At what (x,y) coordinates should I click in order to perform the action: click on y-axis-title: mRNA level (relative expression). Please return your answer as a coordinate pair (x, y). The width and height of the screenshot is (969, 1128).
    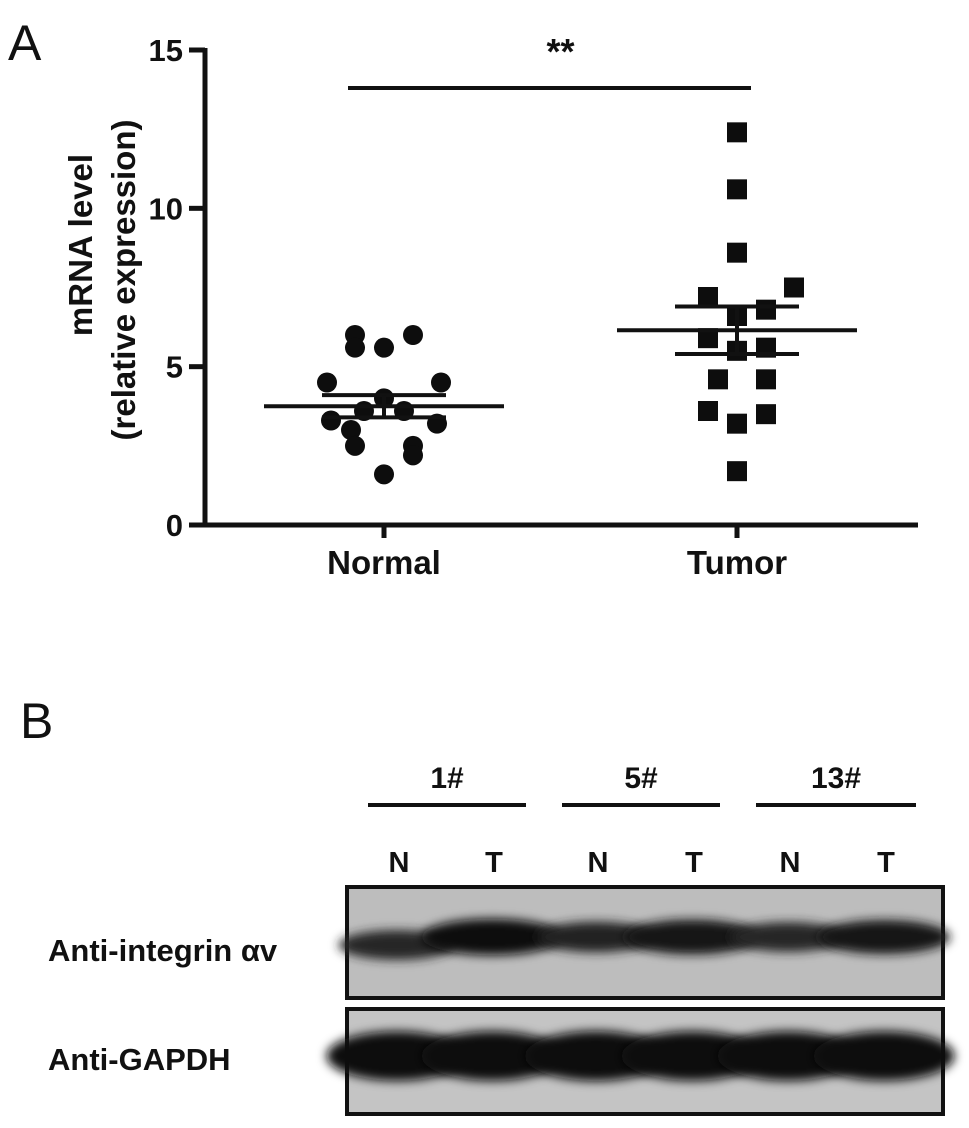
    Looking at the image, I should click on (102, 280).